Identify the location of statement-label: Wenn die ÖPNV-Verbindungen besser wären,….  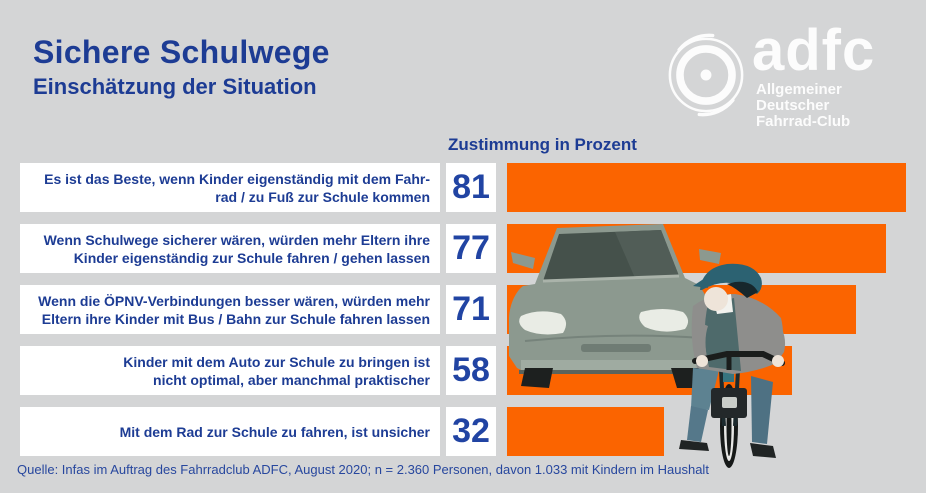
(230, 309).